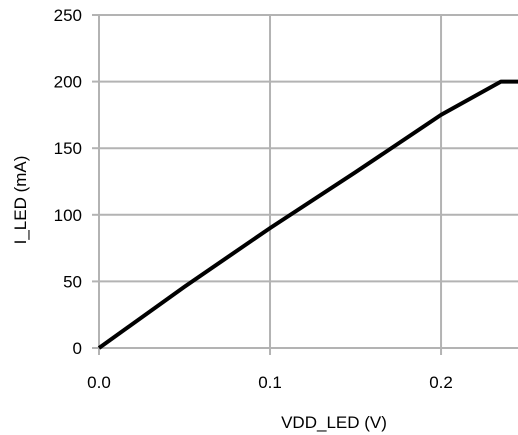 Image resolution: width=518 pixels, height=435 pixels. Describe the element at coordinates (334, 422) in the screenshot. I see `x-axis-label: VDD_LED (V)` at that location.